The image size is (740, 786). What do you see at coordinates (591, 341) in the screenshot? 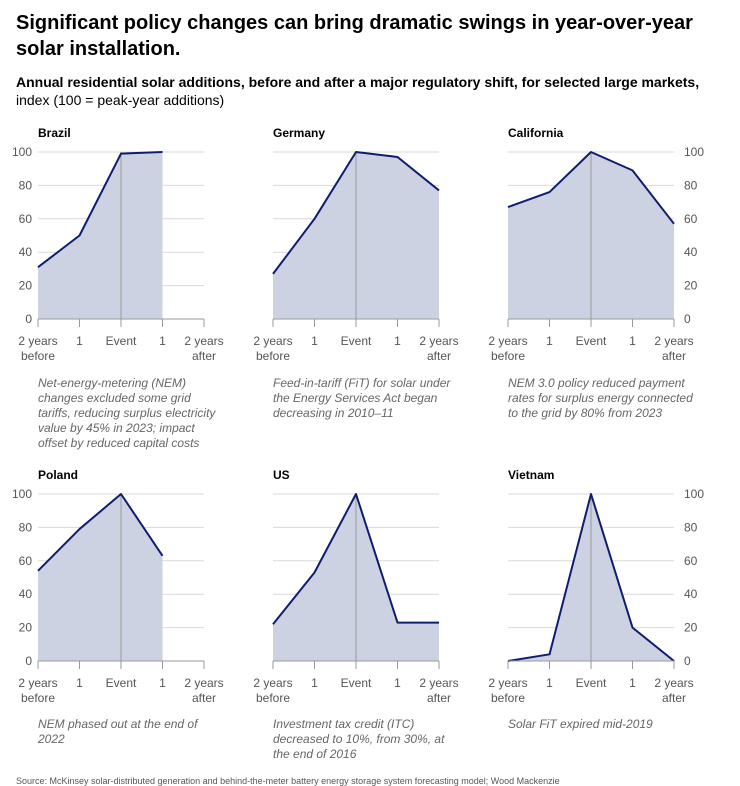
I see `california-x-tick-label: Event` at bounding box center [591, 341].